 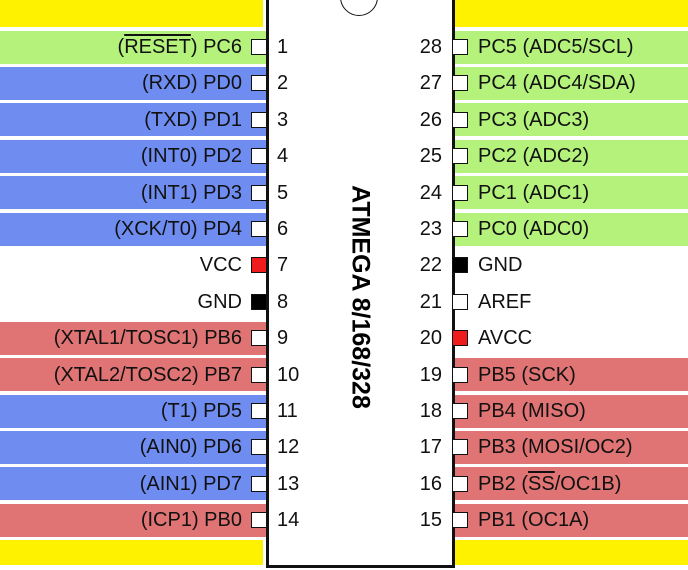 I want to click on pin-label: VCC, so click(x=221, y=265).